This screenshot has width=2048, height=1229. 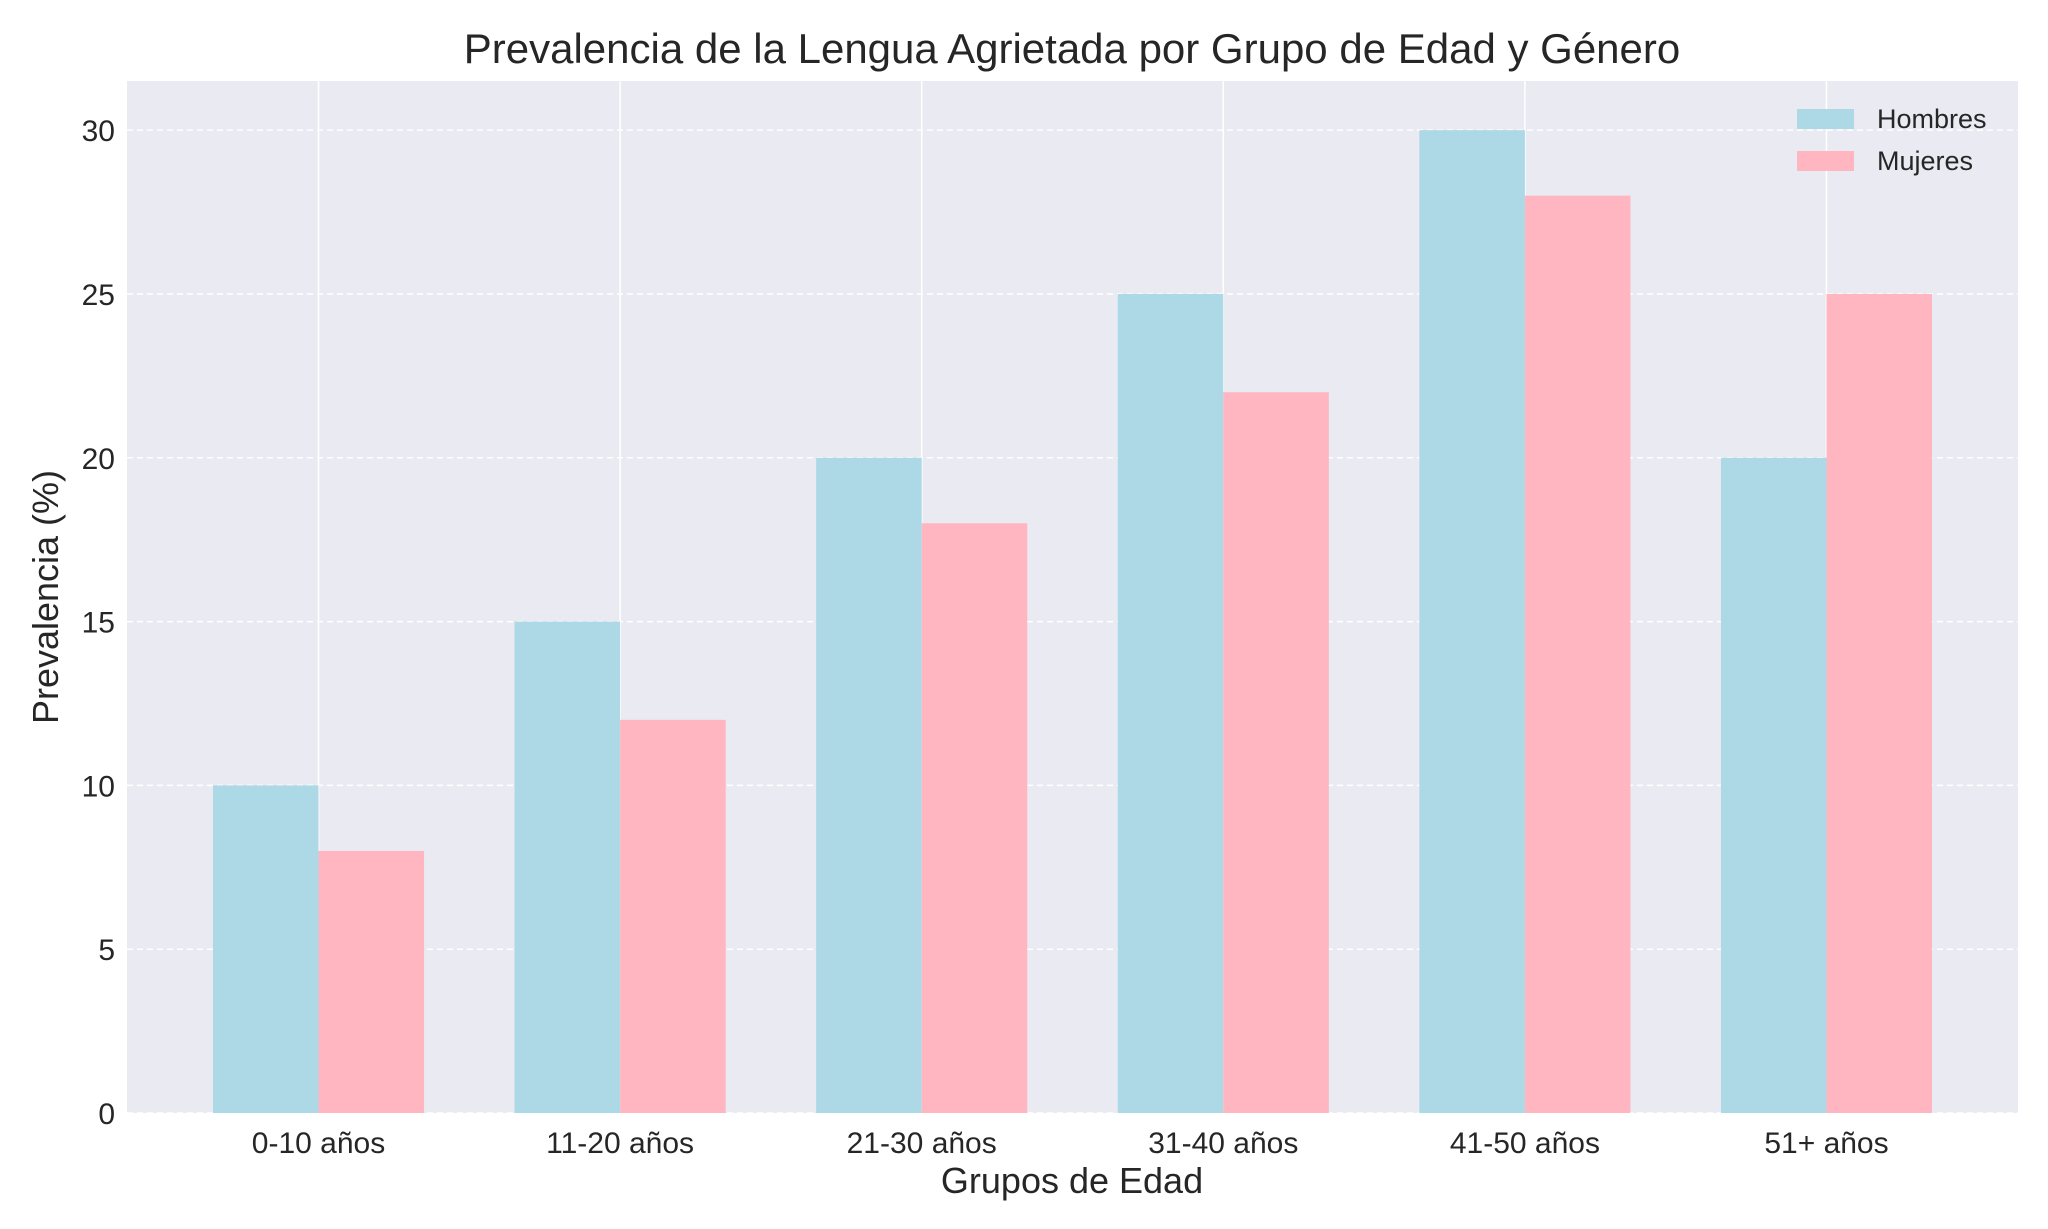 What do you see at coordinates (98, 786) in the screenshot?
I see `y-tick-label: 10` at bounding box center [98, 786].